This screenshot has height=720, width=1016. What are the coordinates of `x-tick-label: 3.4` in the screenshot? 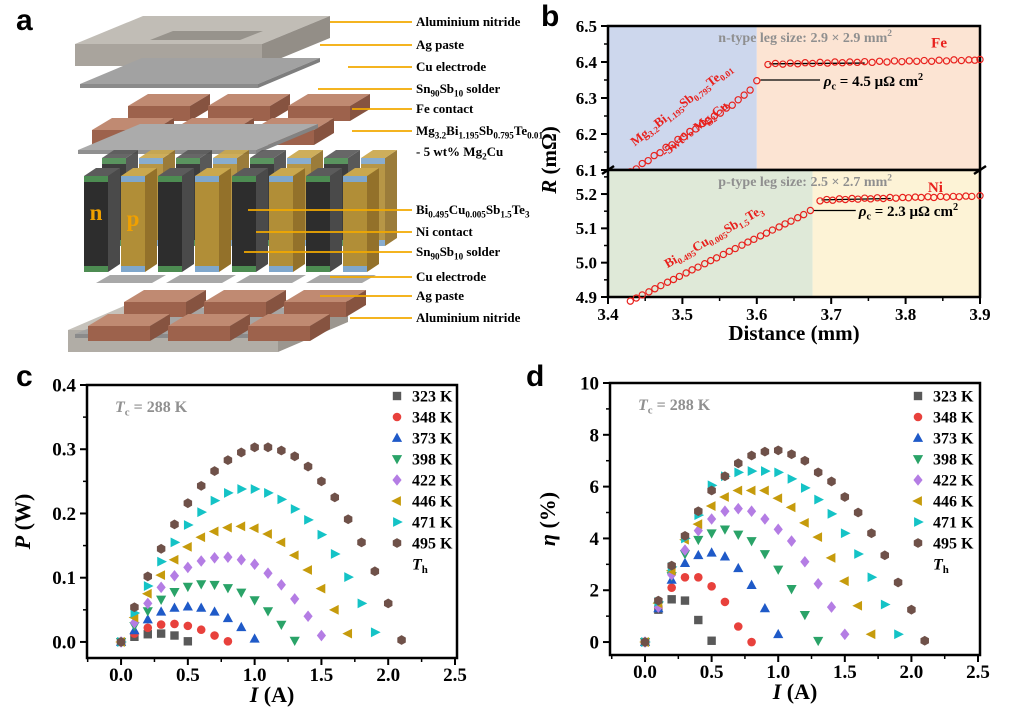 It's located at (608, 314).